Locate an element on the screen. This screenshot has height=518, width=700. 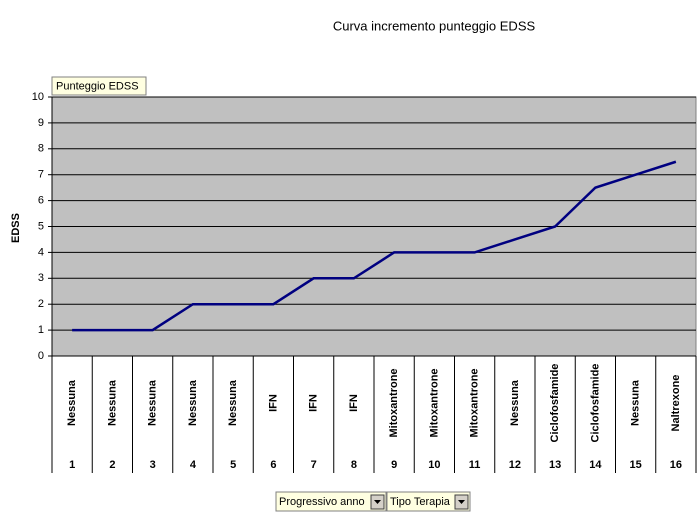
x-tick-label: 12 is located at coordinates (515, 465).